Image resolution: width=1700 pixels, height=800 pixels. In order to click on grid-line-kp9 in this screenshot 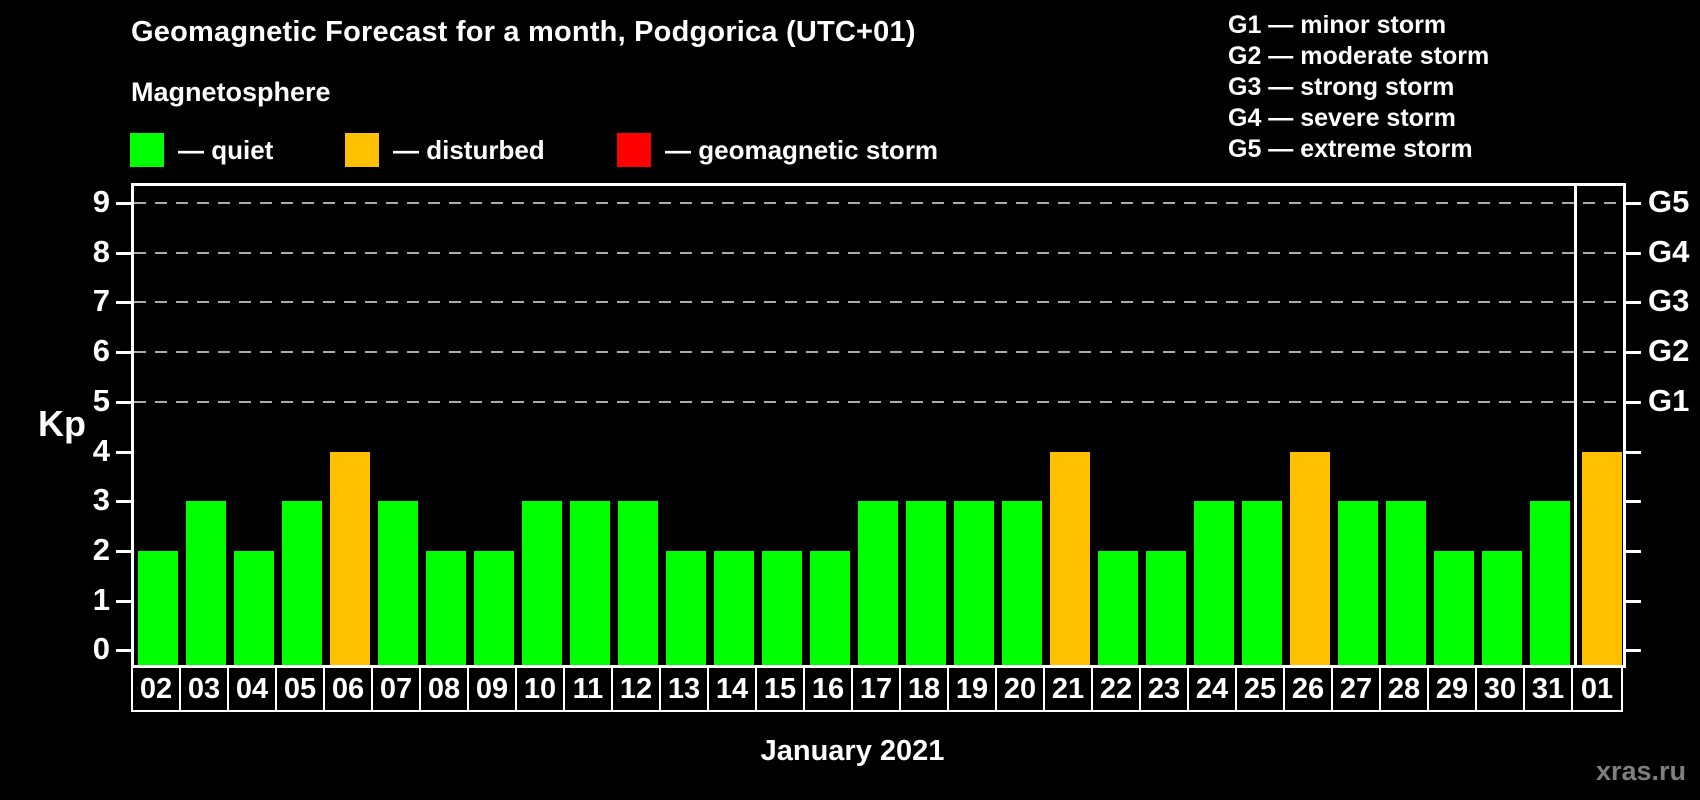, I will do `click(878, 203)`.